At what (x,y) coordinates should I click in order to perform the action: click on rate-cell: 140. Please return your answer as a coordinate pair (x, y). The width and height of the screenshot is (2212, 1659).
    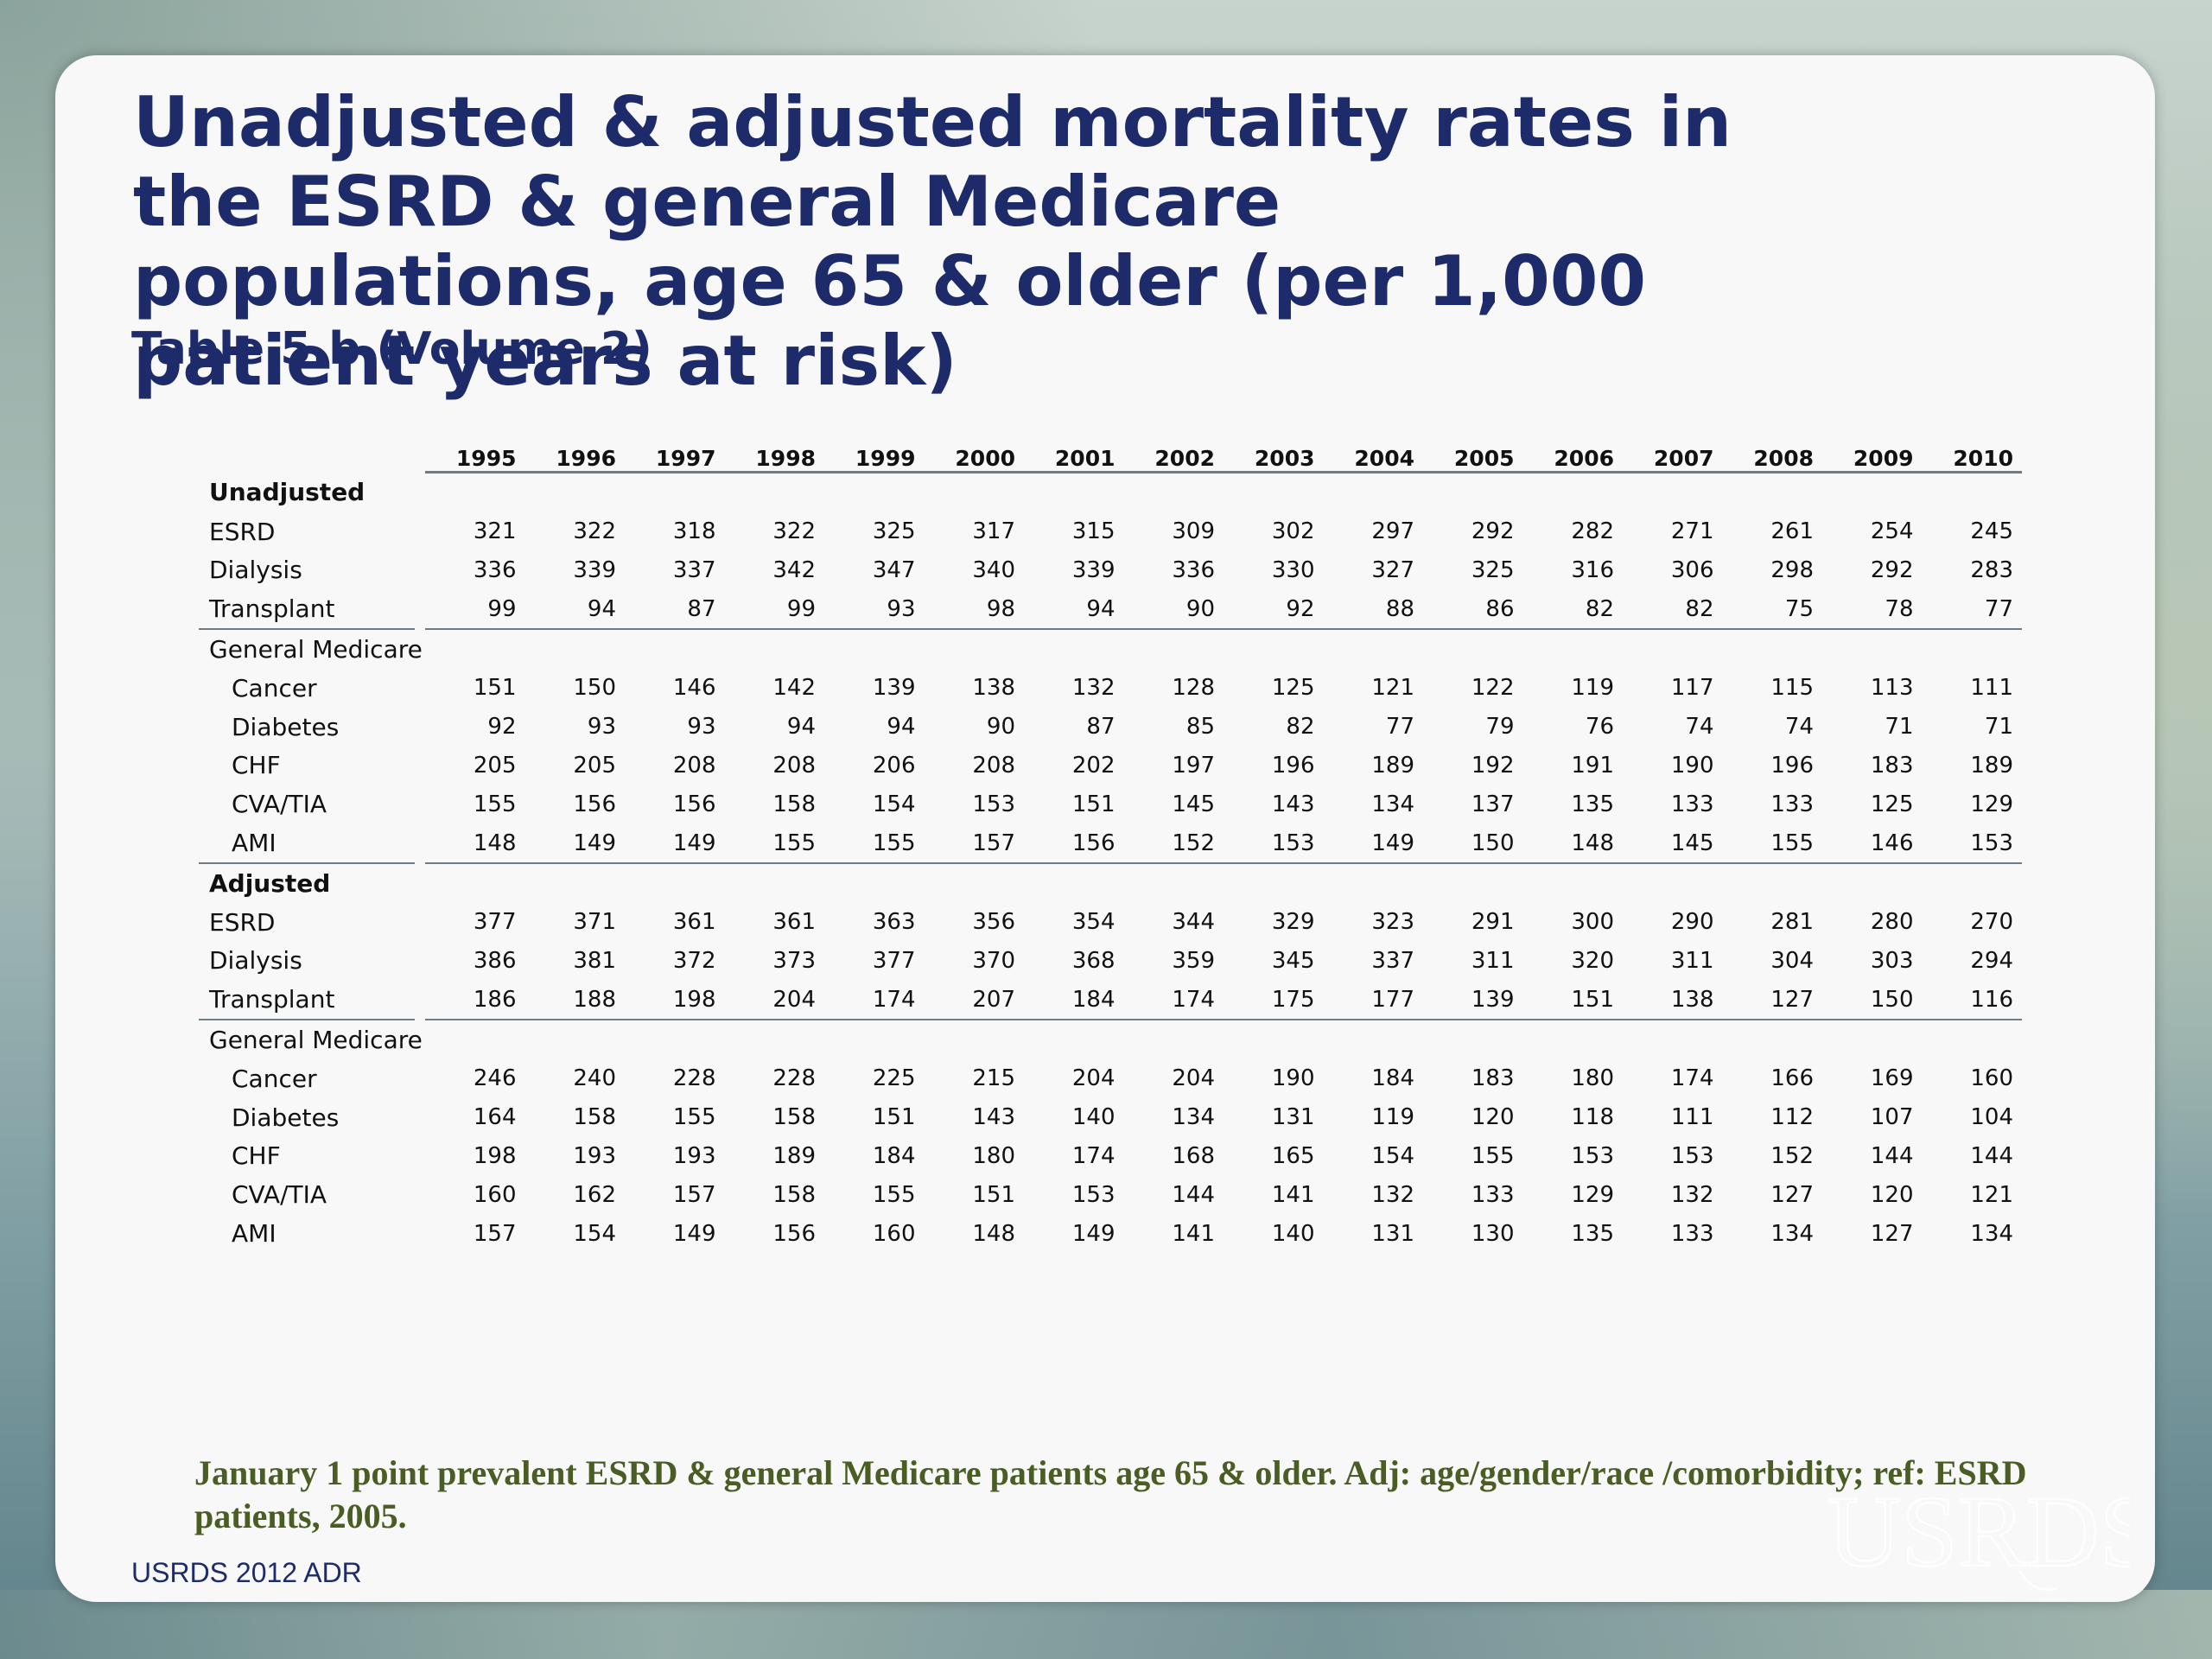
    Looking at the image, I should click on (1093, 1117).